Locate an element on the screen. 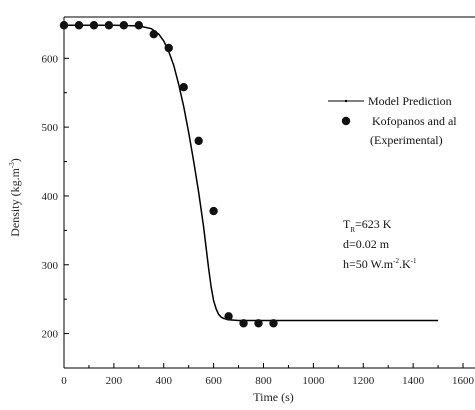 This screenshot has width=475, height=410. annotation-temperature-sub: R is located at coordinates (352, 230).